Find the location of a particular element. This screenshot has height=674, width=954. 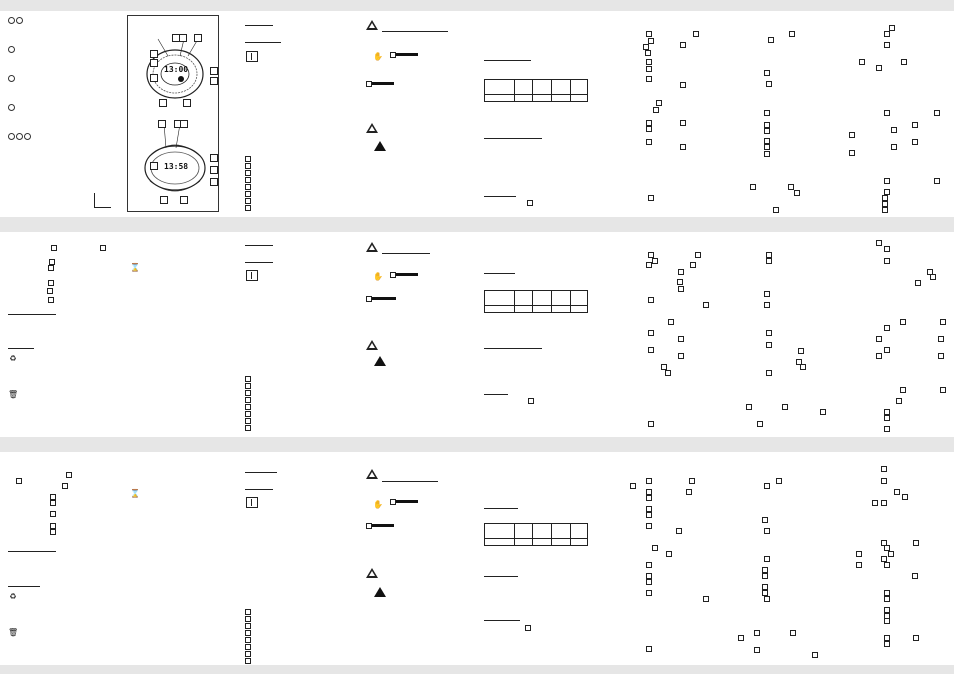

display-bottom: 13:58 is located at coordinates (176, 166).